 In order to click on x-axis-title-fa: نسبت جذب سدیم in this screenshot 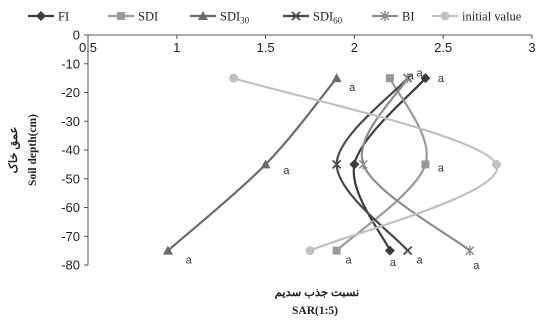, I will do `click(317, 293)`.